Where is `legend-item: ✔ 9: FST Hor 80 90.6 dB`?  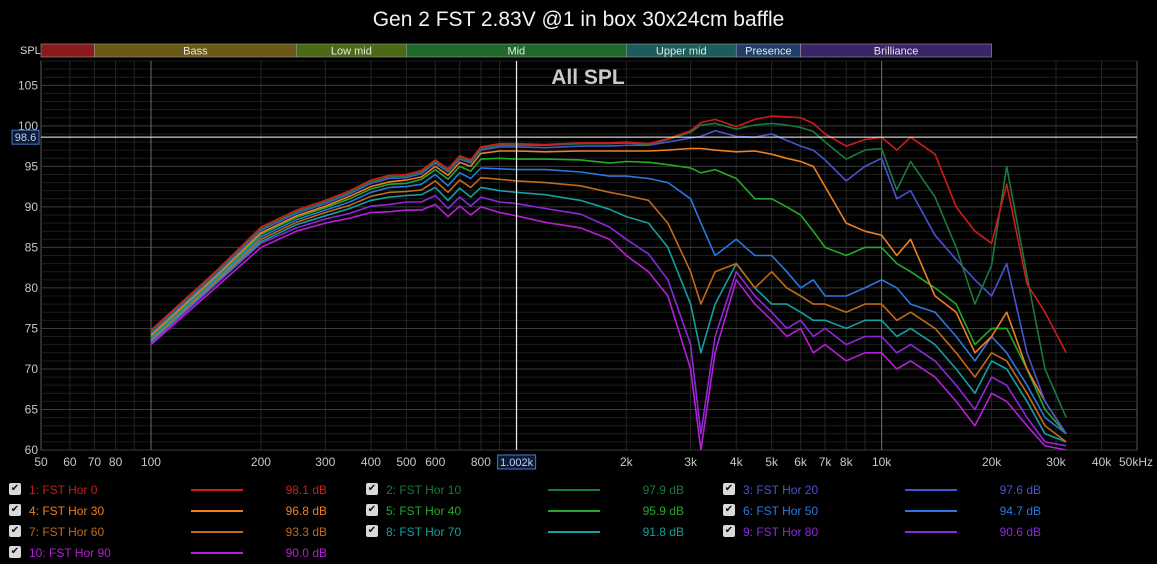 legend-item: ✔ 9: FST Hor 80 90.6 dB is located at coordinates (893, 532).